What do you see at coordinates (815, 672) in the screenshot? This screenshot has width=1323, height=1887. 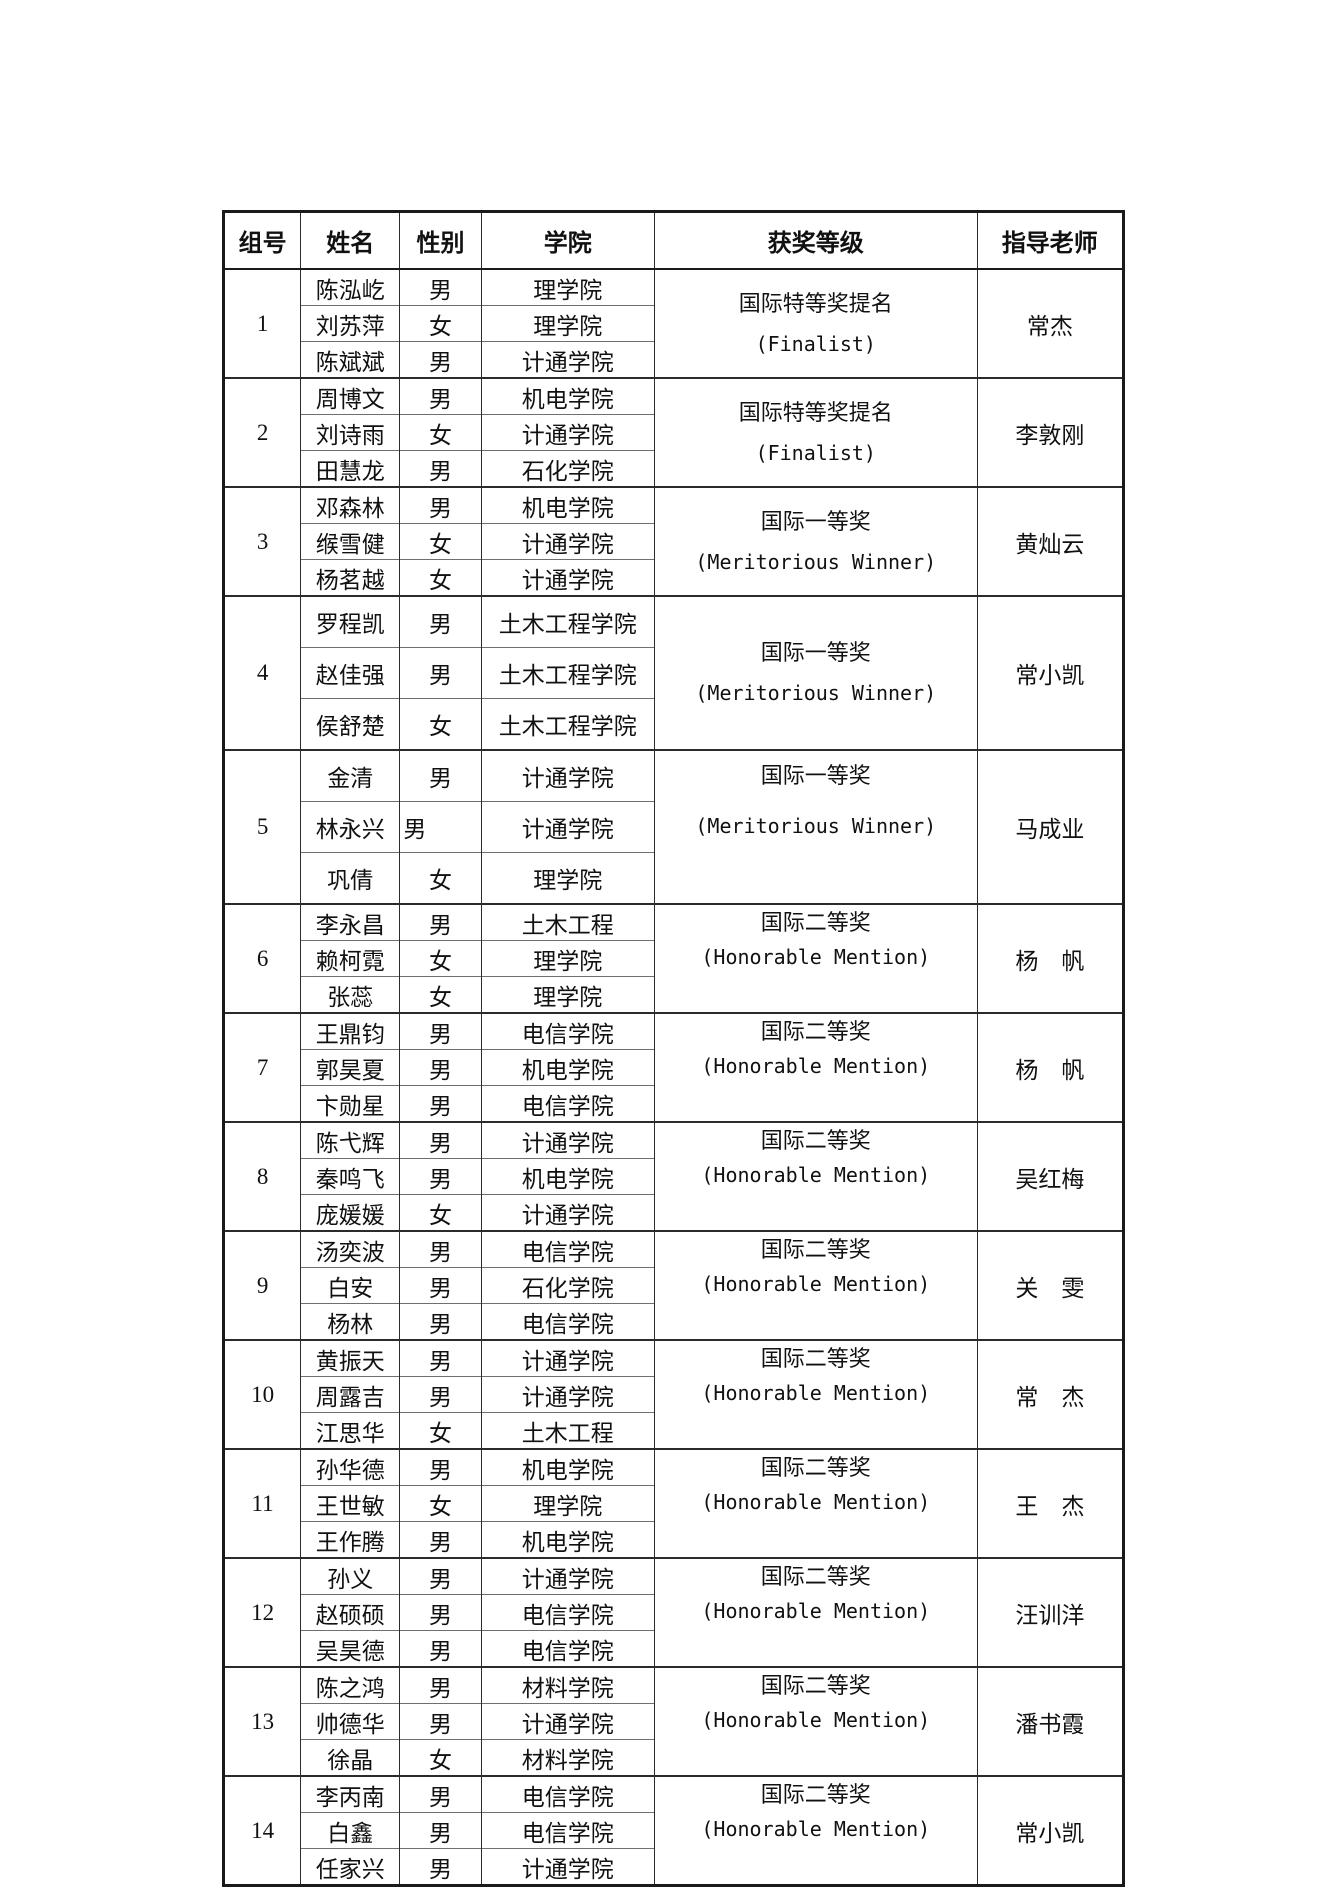 I see `award-level-cell: 国际一等奖 (Meritorious Winner)` at bounding box center [815, 672].